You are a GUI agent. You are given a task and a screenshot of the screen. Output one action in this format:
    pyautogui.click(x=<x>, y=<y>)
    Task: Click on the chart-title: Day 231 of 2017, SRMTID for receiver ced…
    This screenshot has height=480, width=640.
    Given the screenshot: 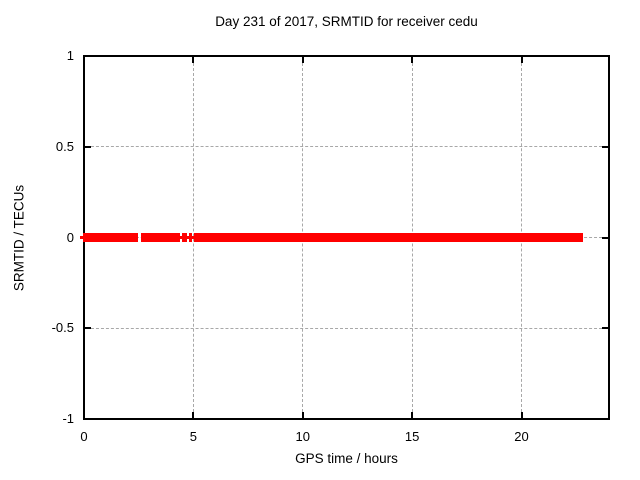 What is the action you would take?
    pyautogui.click(x=346, y=21)
    